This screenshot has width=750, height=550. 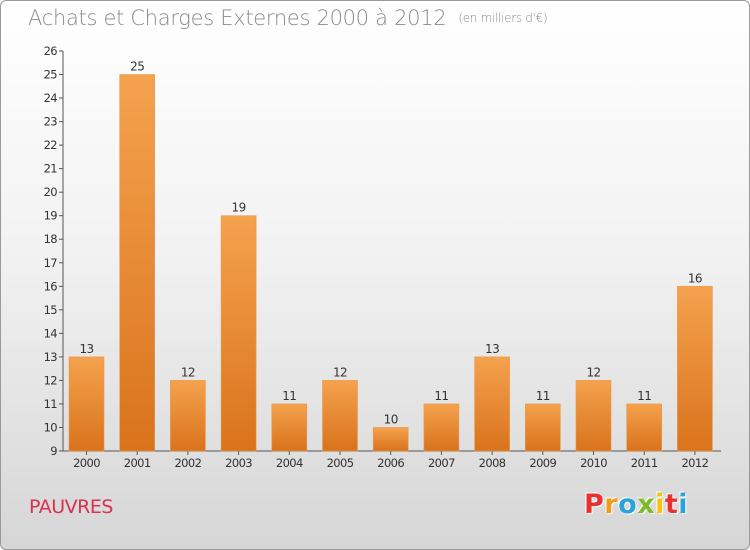 I want to click on data-label-2007: 11, so click(x=441, y=396).